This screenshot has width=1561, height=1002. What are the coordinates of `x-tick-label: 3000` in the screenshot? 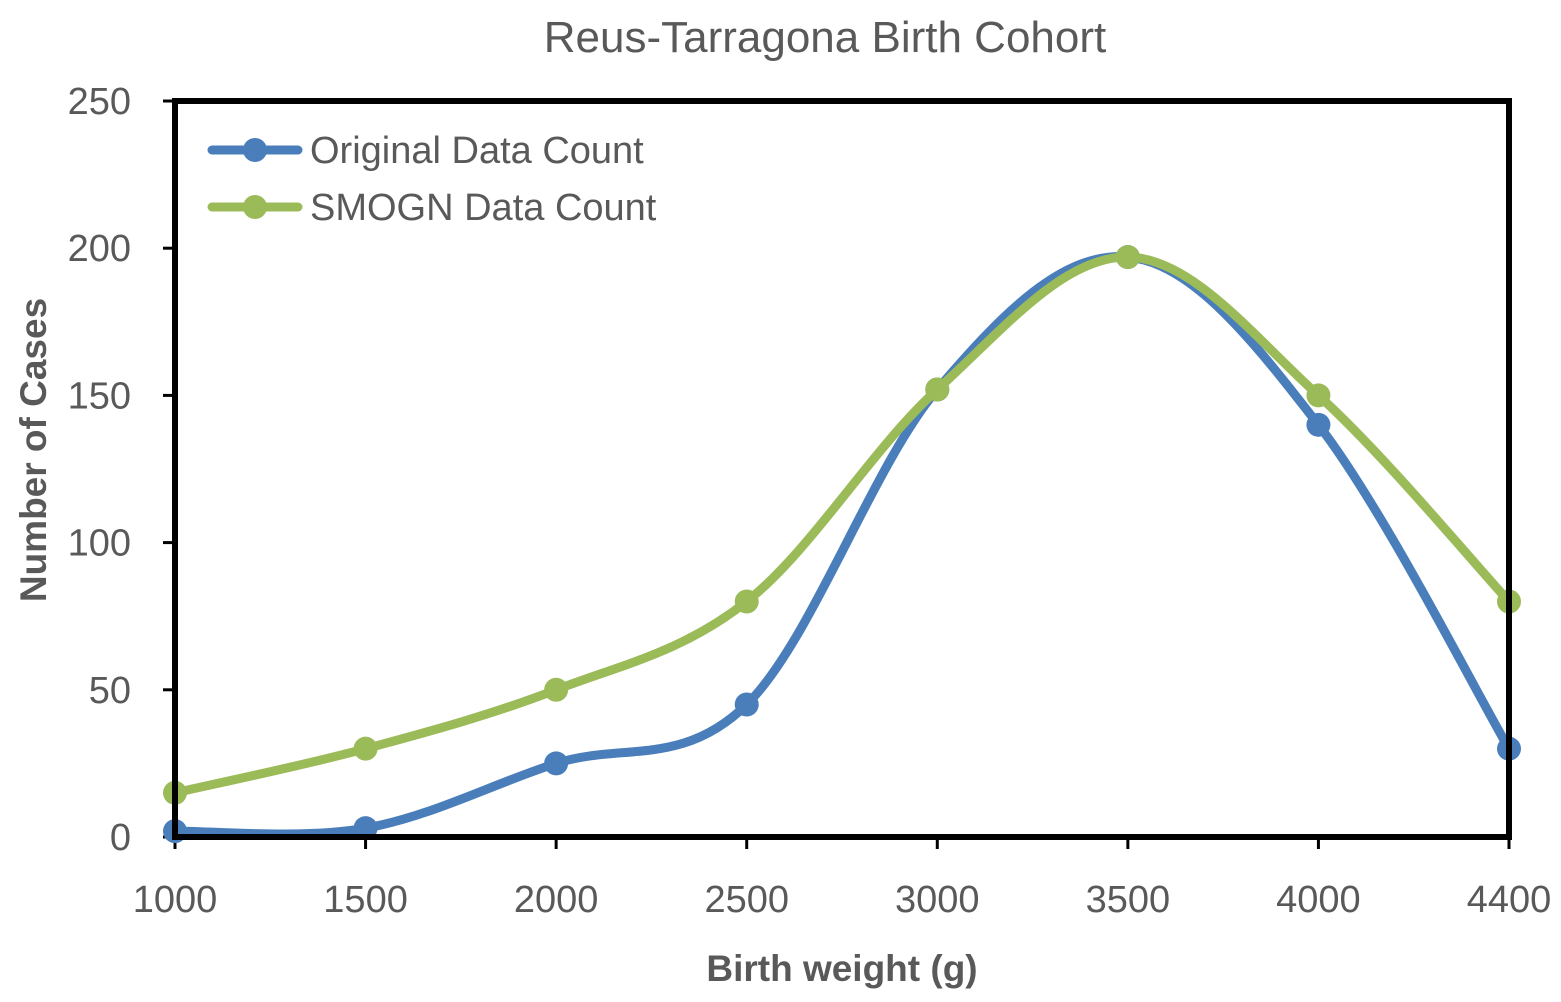 It's located at (937, 900).